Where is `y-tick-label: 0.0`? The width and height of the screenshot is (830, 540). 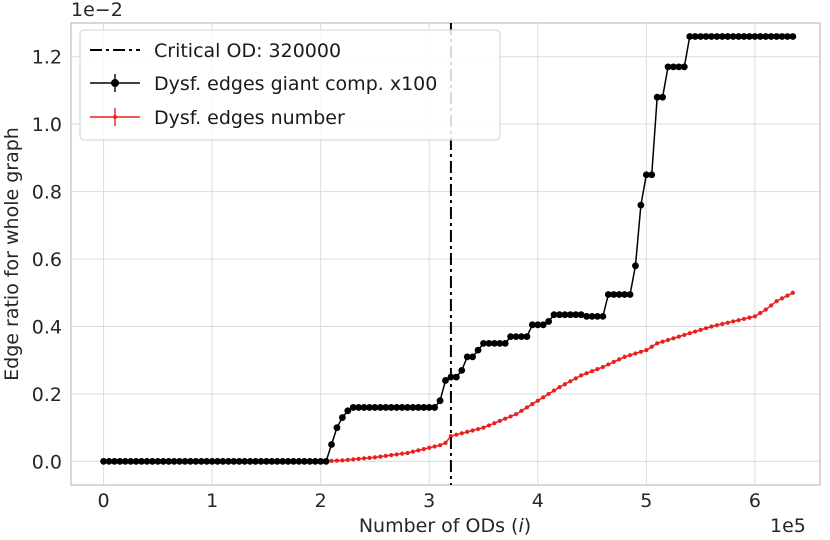 y-tick-label: 0.0 is located at coordinates (47, 462).